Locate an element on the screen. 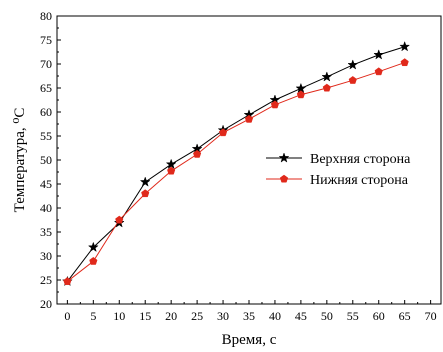 Image resolution: width=443 pixels, height=352 pixels. y-tick-label: 80 is located at coordinates (46, 16).